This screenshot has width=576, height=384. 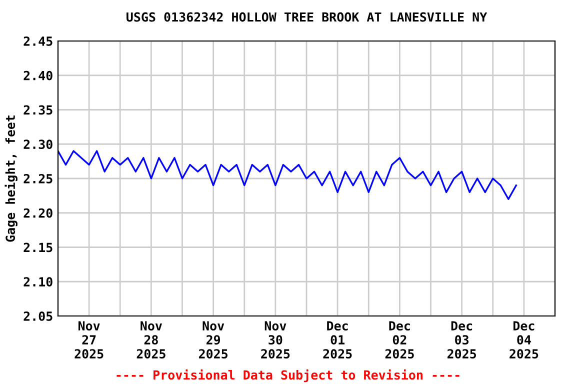 I want to click on y-tick-label: 2.45, so click(x=38, y=41).